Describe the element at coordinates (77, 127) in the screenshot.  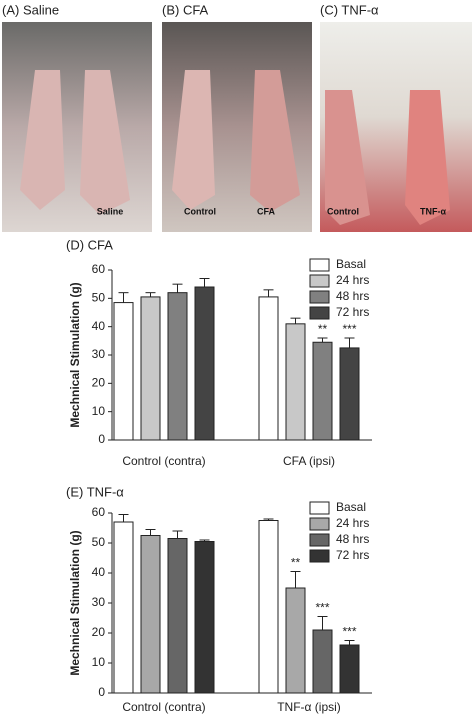
I see `photo-a` at that location.